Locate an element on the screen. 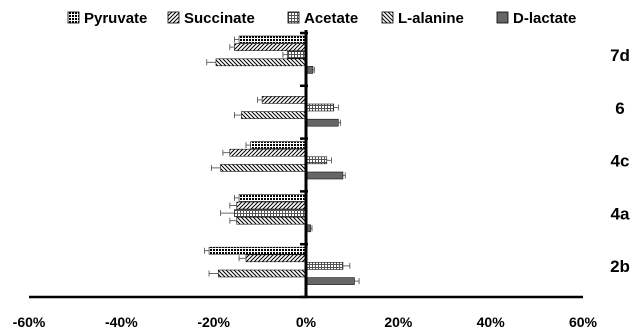  legend-swatch-d-lactate is located at coordinates (502, 17).